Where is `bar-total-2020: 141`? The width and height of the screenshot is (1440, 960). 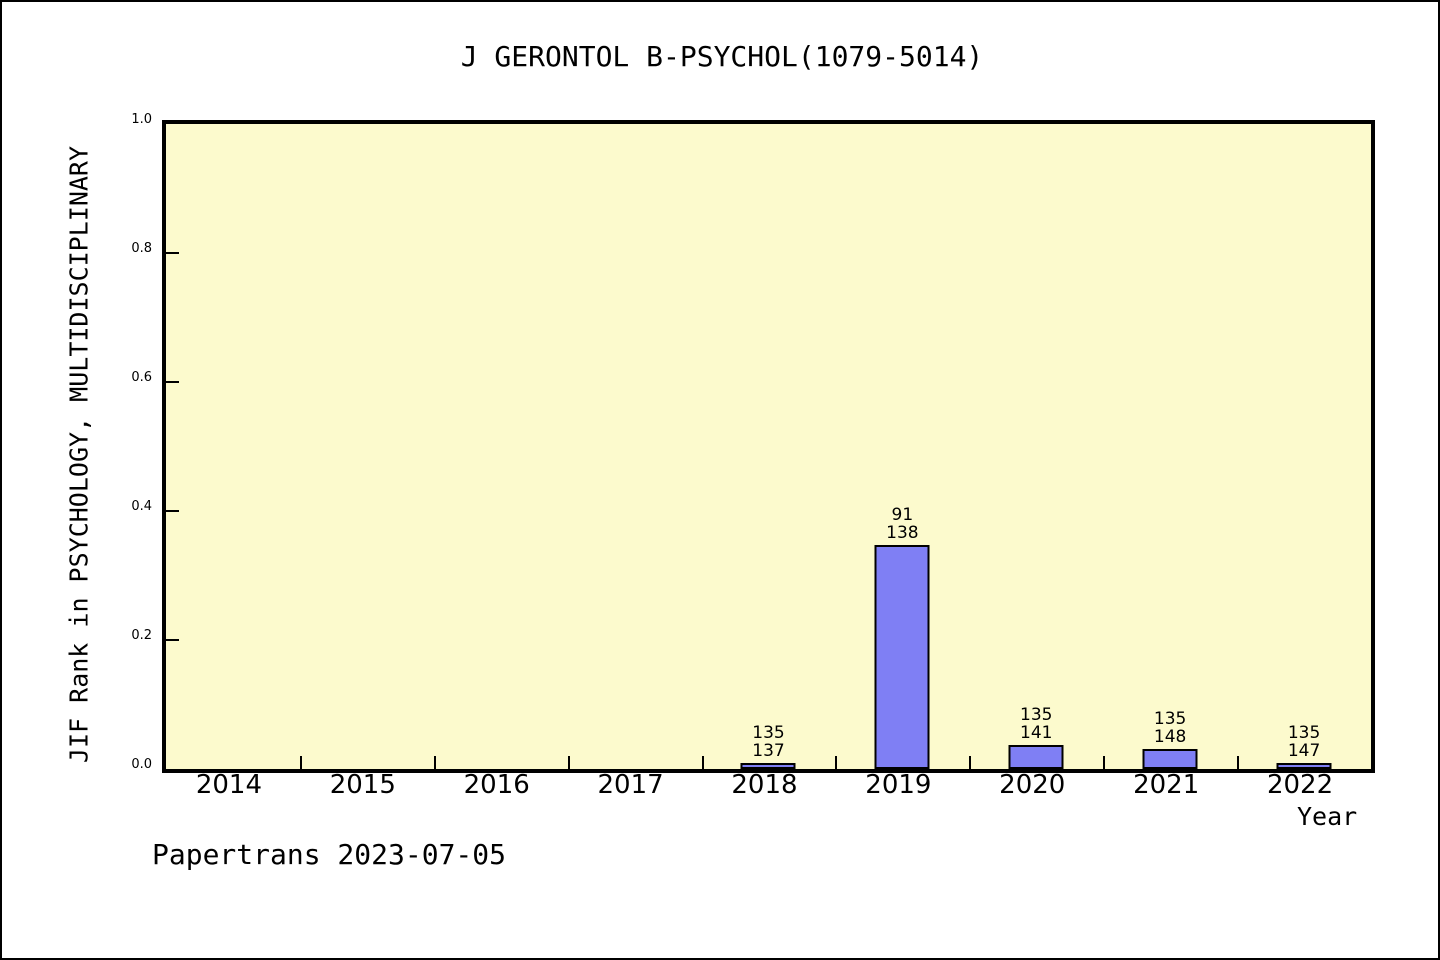 bar-total-2020: 141 is located at coordinates (1036, 733).